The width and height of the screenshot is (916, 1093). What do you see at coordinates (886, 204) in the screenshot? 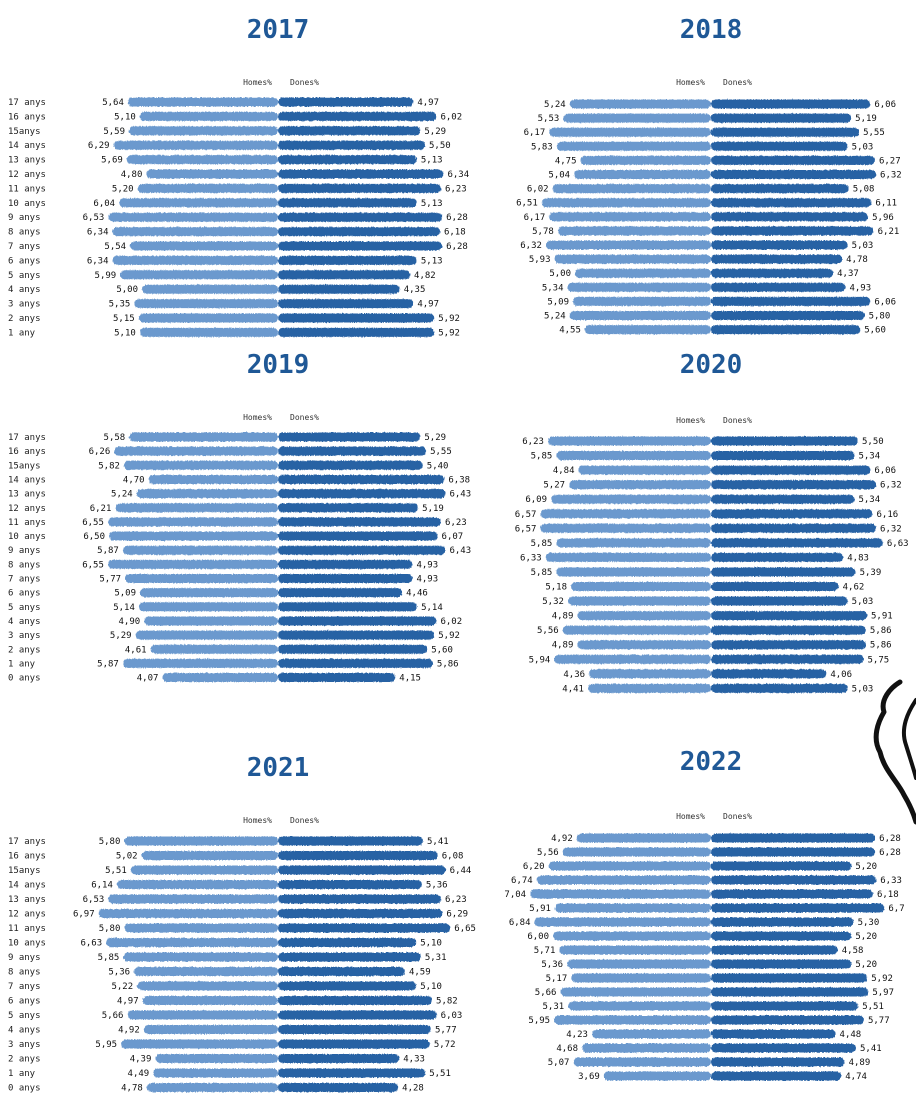
I see `value-label-dones: 6,11` at bounding box center [886, 204].